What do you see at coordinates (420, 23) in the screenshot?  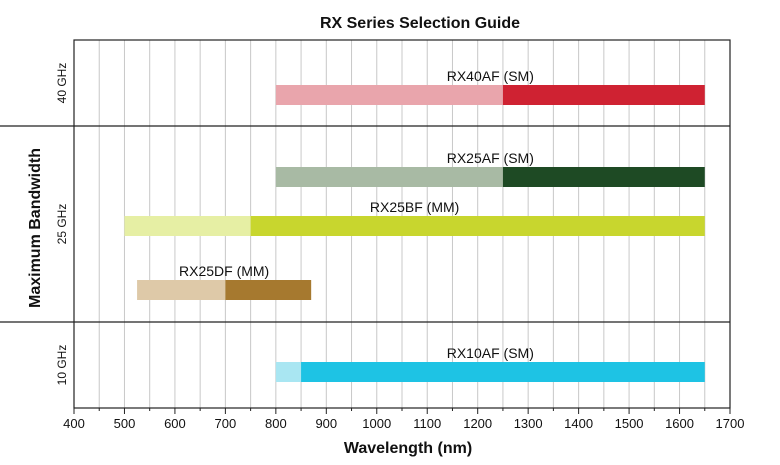 I see `chart-title: RX Series Selection Guide` at bounding box center [420, 23].